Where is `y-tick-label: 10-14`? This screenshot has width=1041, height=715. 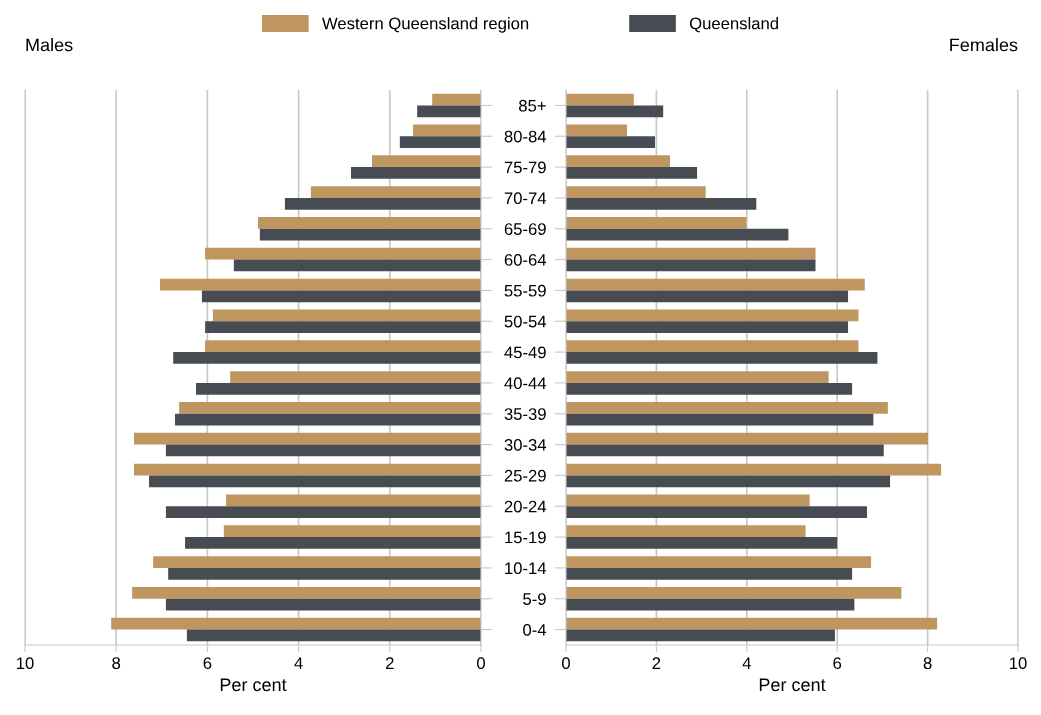
y-tick-label: 10-14 is located at coordinates (526, 568).